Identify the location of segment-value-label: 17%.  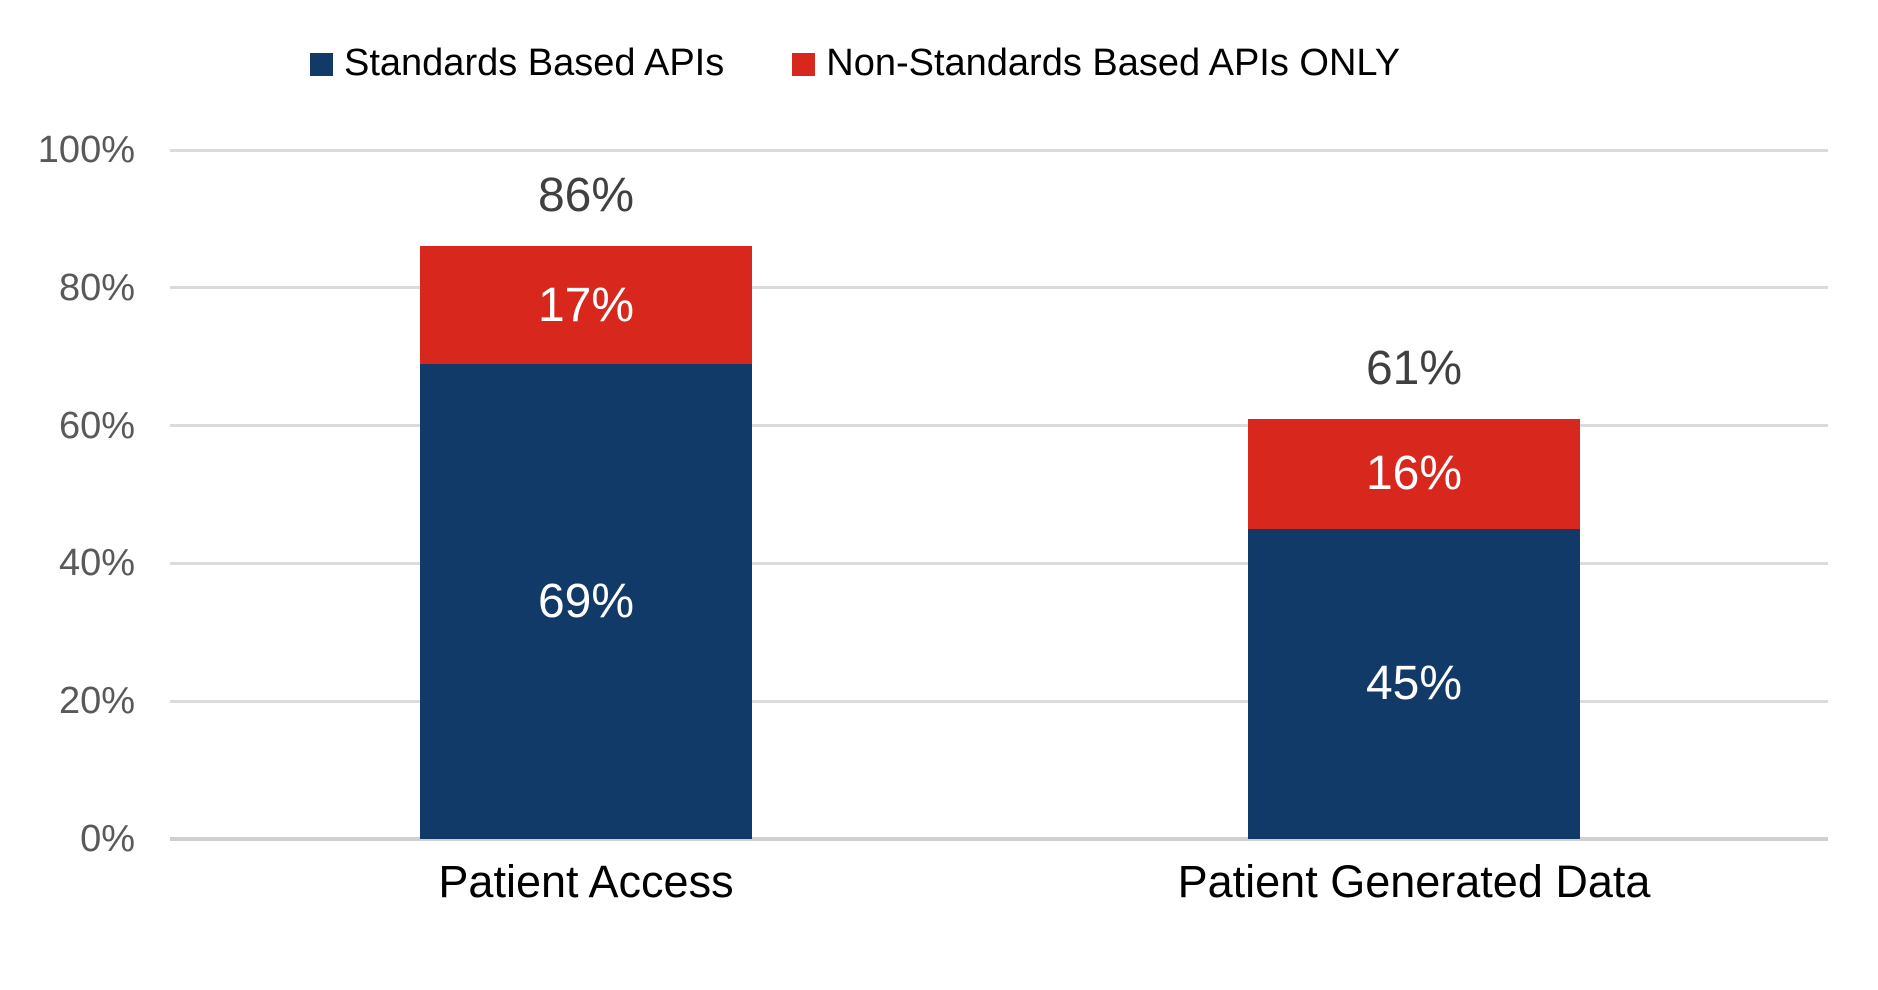
(586, 305).